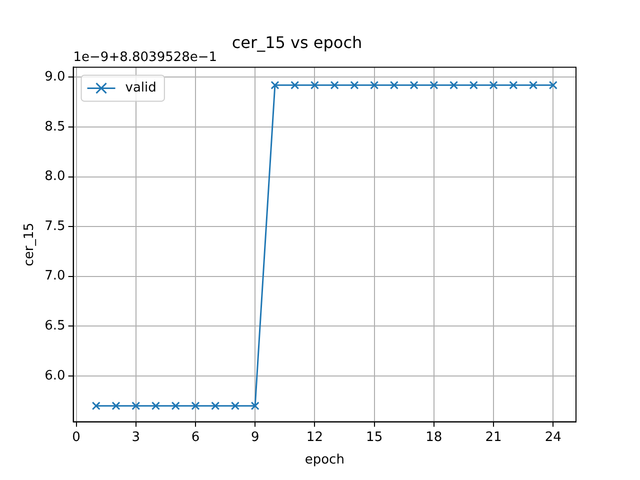 The height and width of the screenshot is (480, 640). Describe the element at coordinates (140, 88) in the screenshot. I see `legend-label: valid` at that location.